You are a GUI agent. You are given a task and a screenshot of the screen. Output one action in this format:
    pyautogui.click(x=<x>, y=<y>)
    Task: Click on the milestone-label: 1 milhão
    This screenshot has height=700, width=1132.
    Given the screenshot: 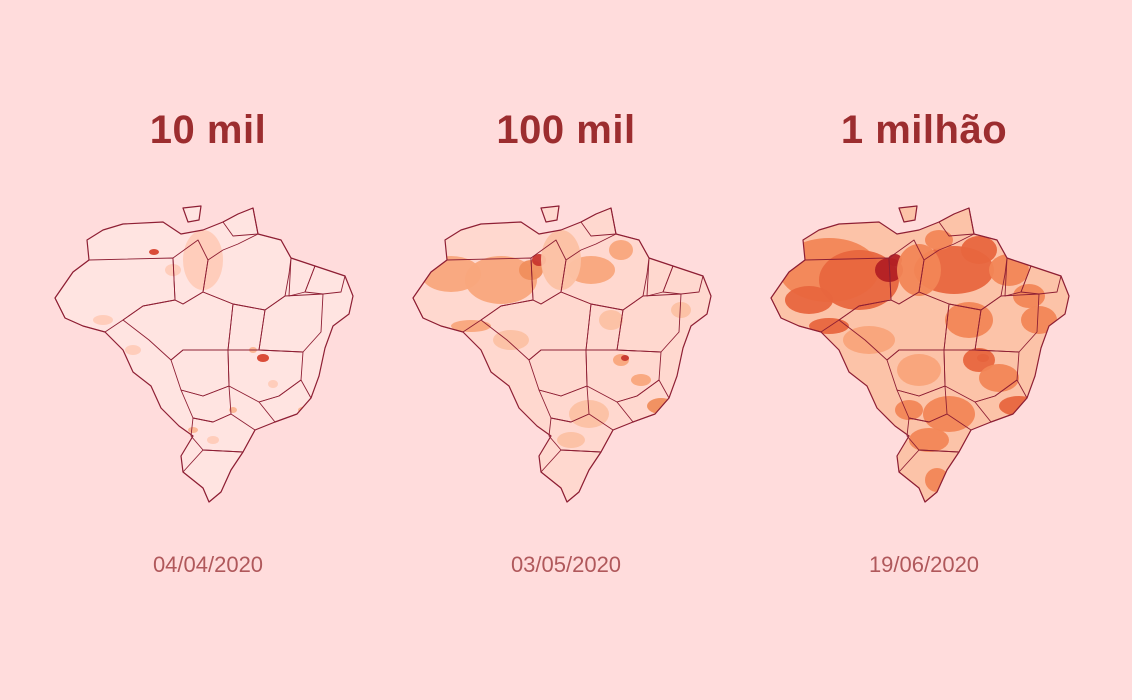 What is the action you would take?
    pyautogui.click(x=924, y=130)
    